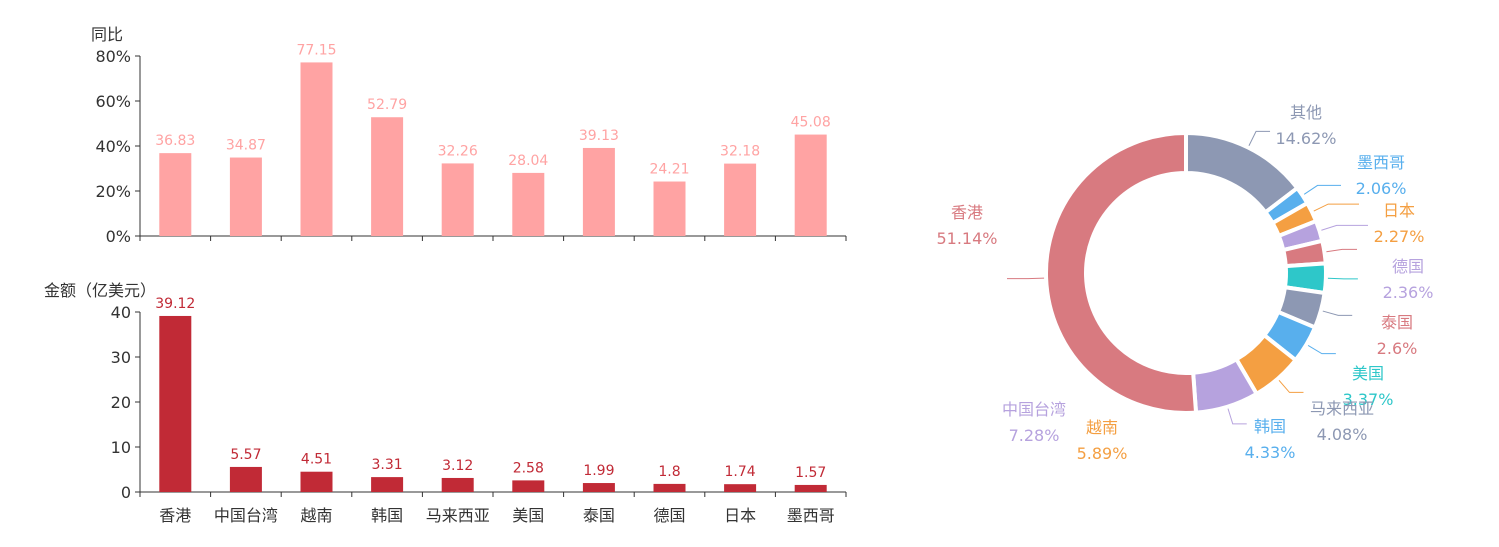 This screenshot has height=547, width=1499. I want to click on donut-slice-percent-label: 2.6%, so click(1397, 348).